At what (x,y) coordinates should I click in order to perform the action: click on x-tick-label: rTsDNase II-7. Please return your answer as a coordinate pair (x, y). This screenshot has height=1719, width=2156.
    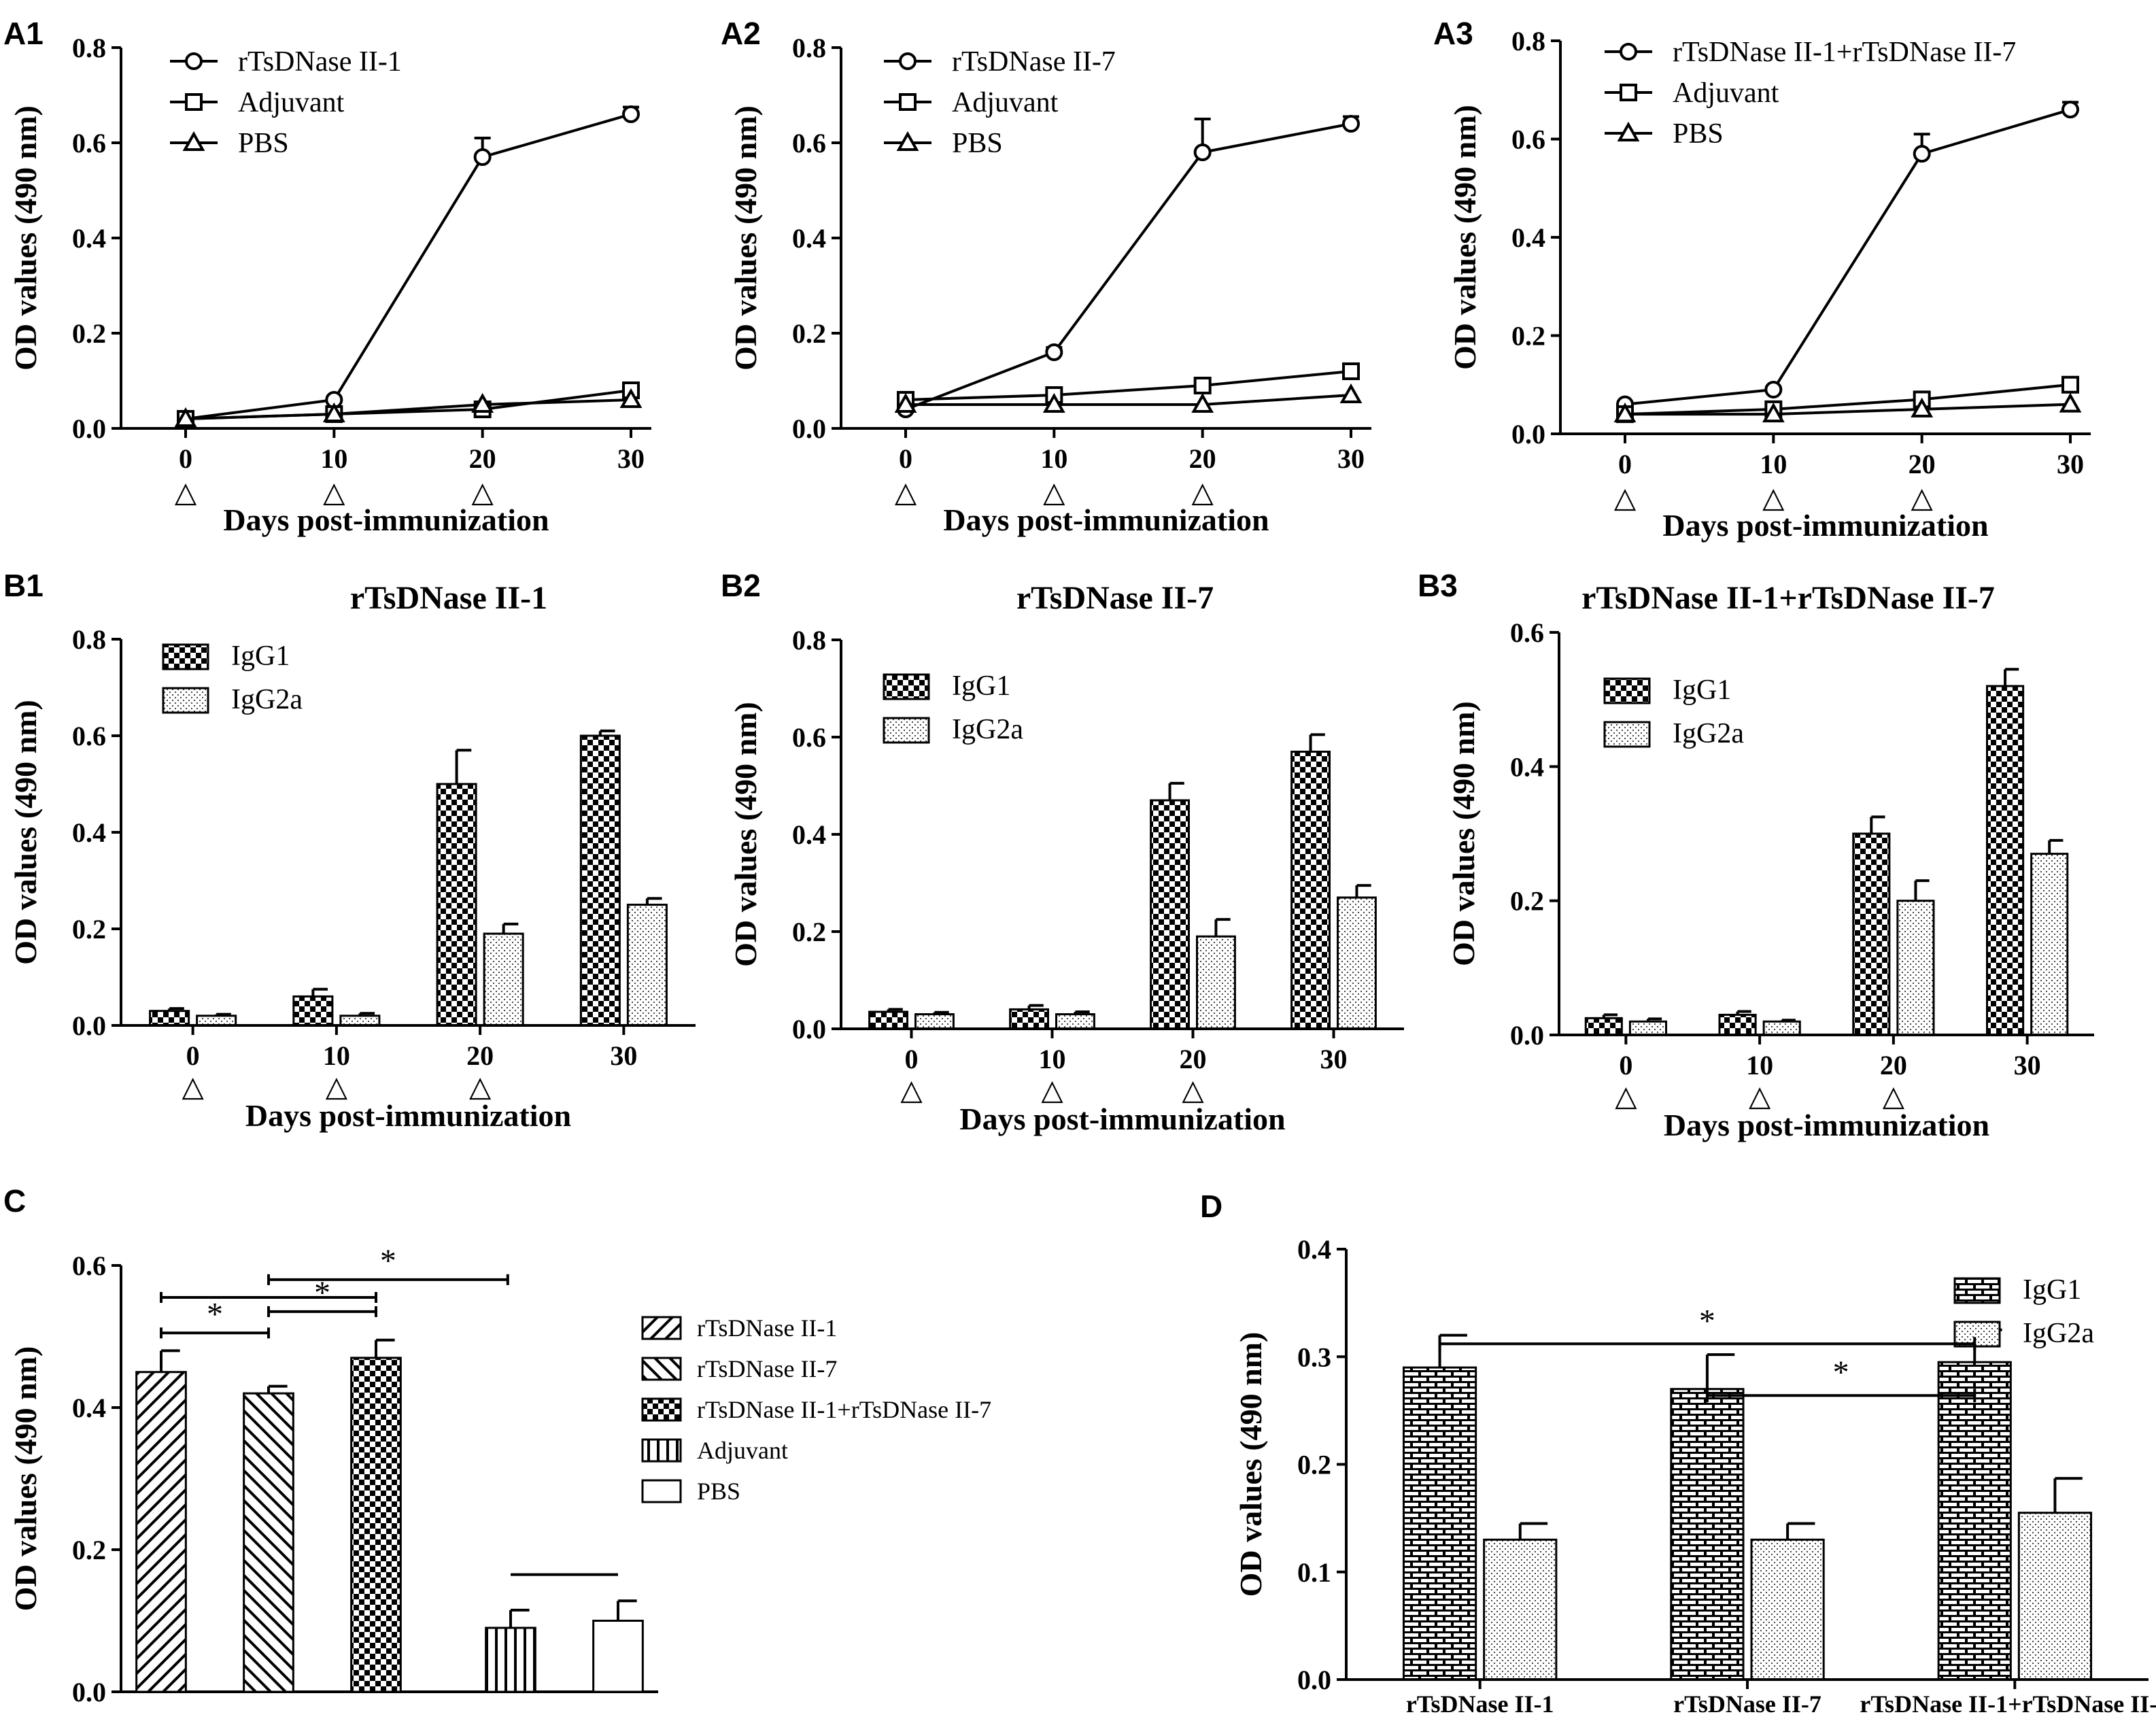
    Looking at the image, I should click on (1747, 1704).